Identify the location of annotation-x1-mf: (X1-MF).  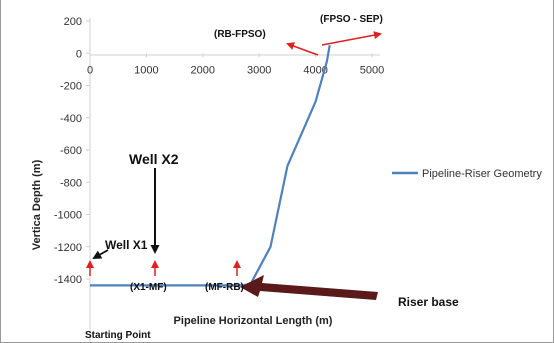
(148, 287).